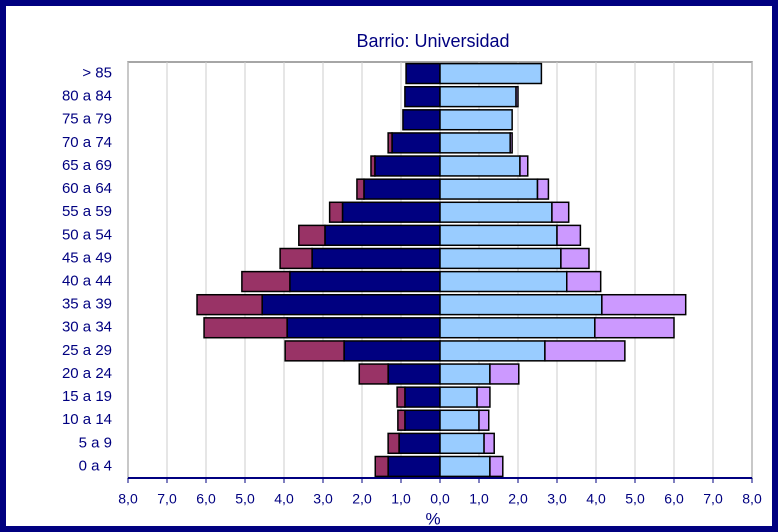  I want to click on y-tick-label: 60 a 64, so click(87, 188).